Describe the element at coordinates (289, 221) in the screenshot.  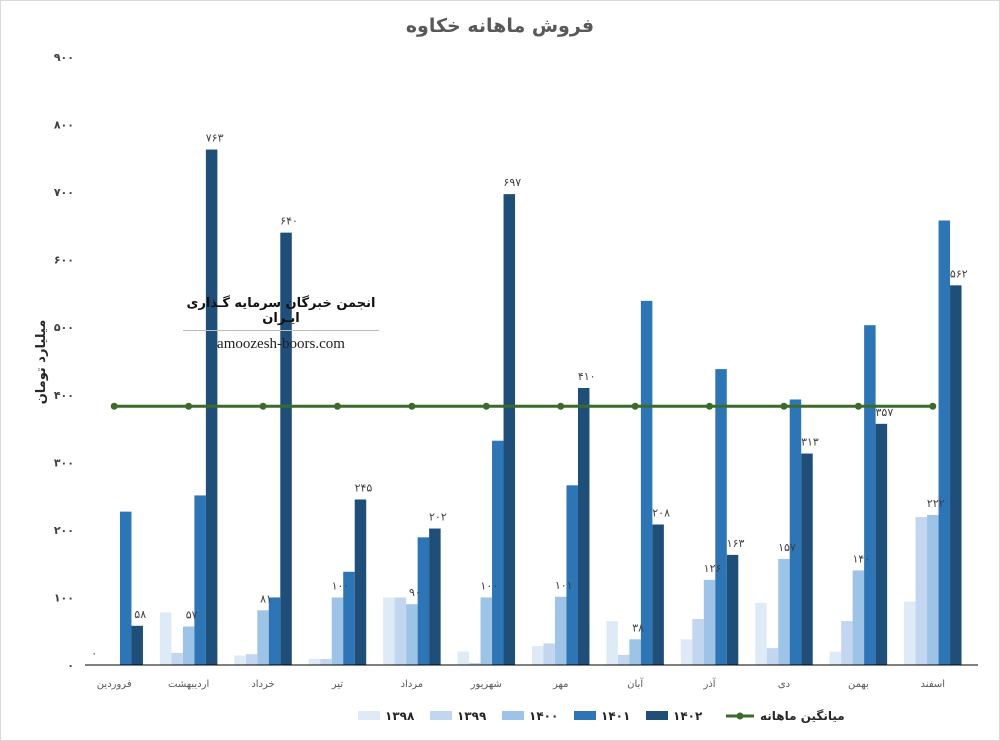
I see `data-label-1402: ۶۴۰` at that location.